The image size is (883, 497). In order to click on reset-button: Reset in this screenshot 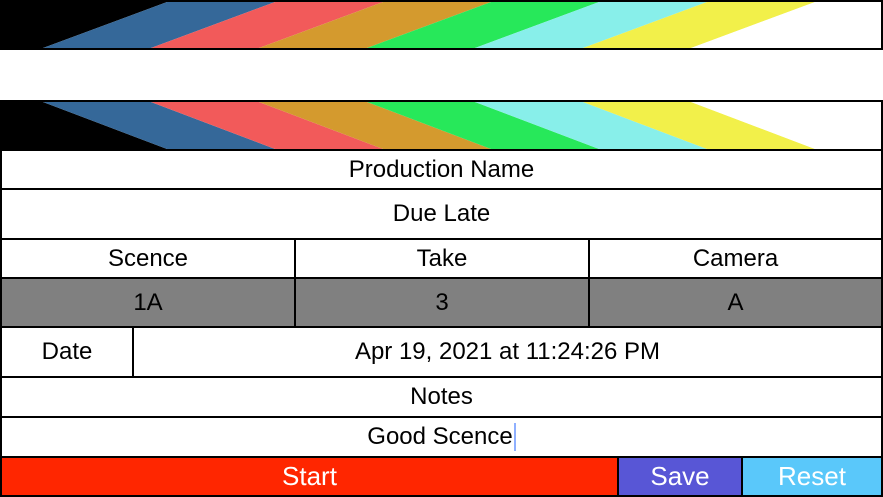, I will do `click(812, 476)`.